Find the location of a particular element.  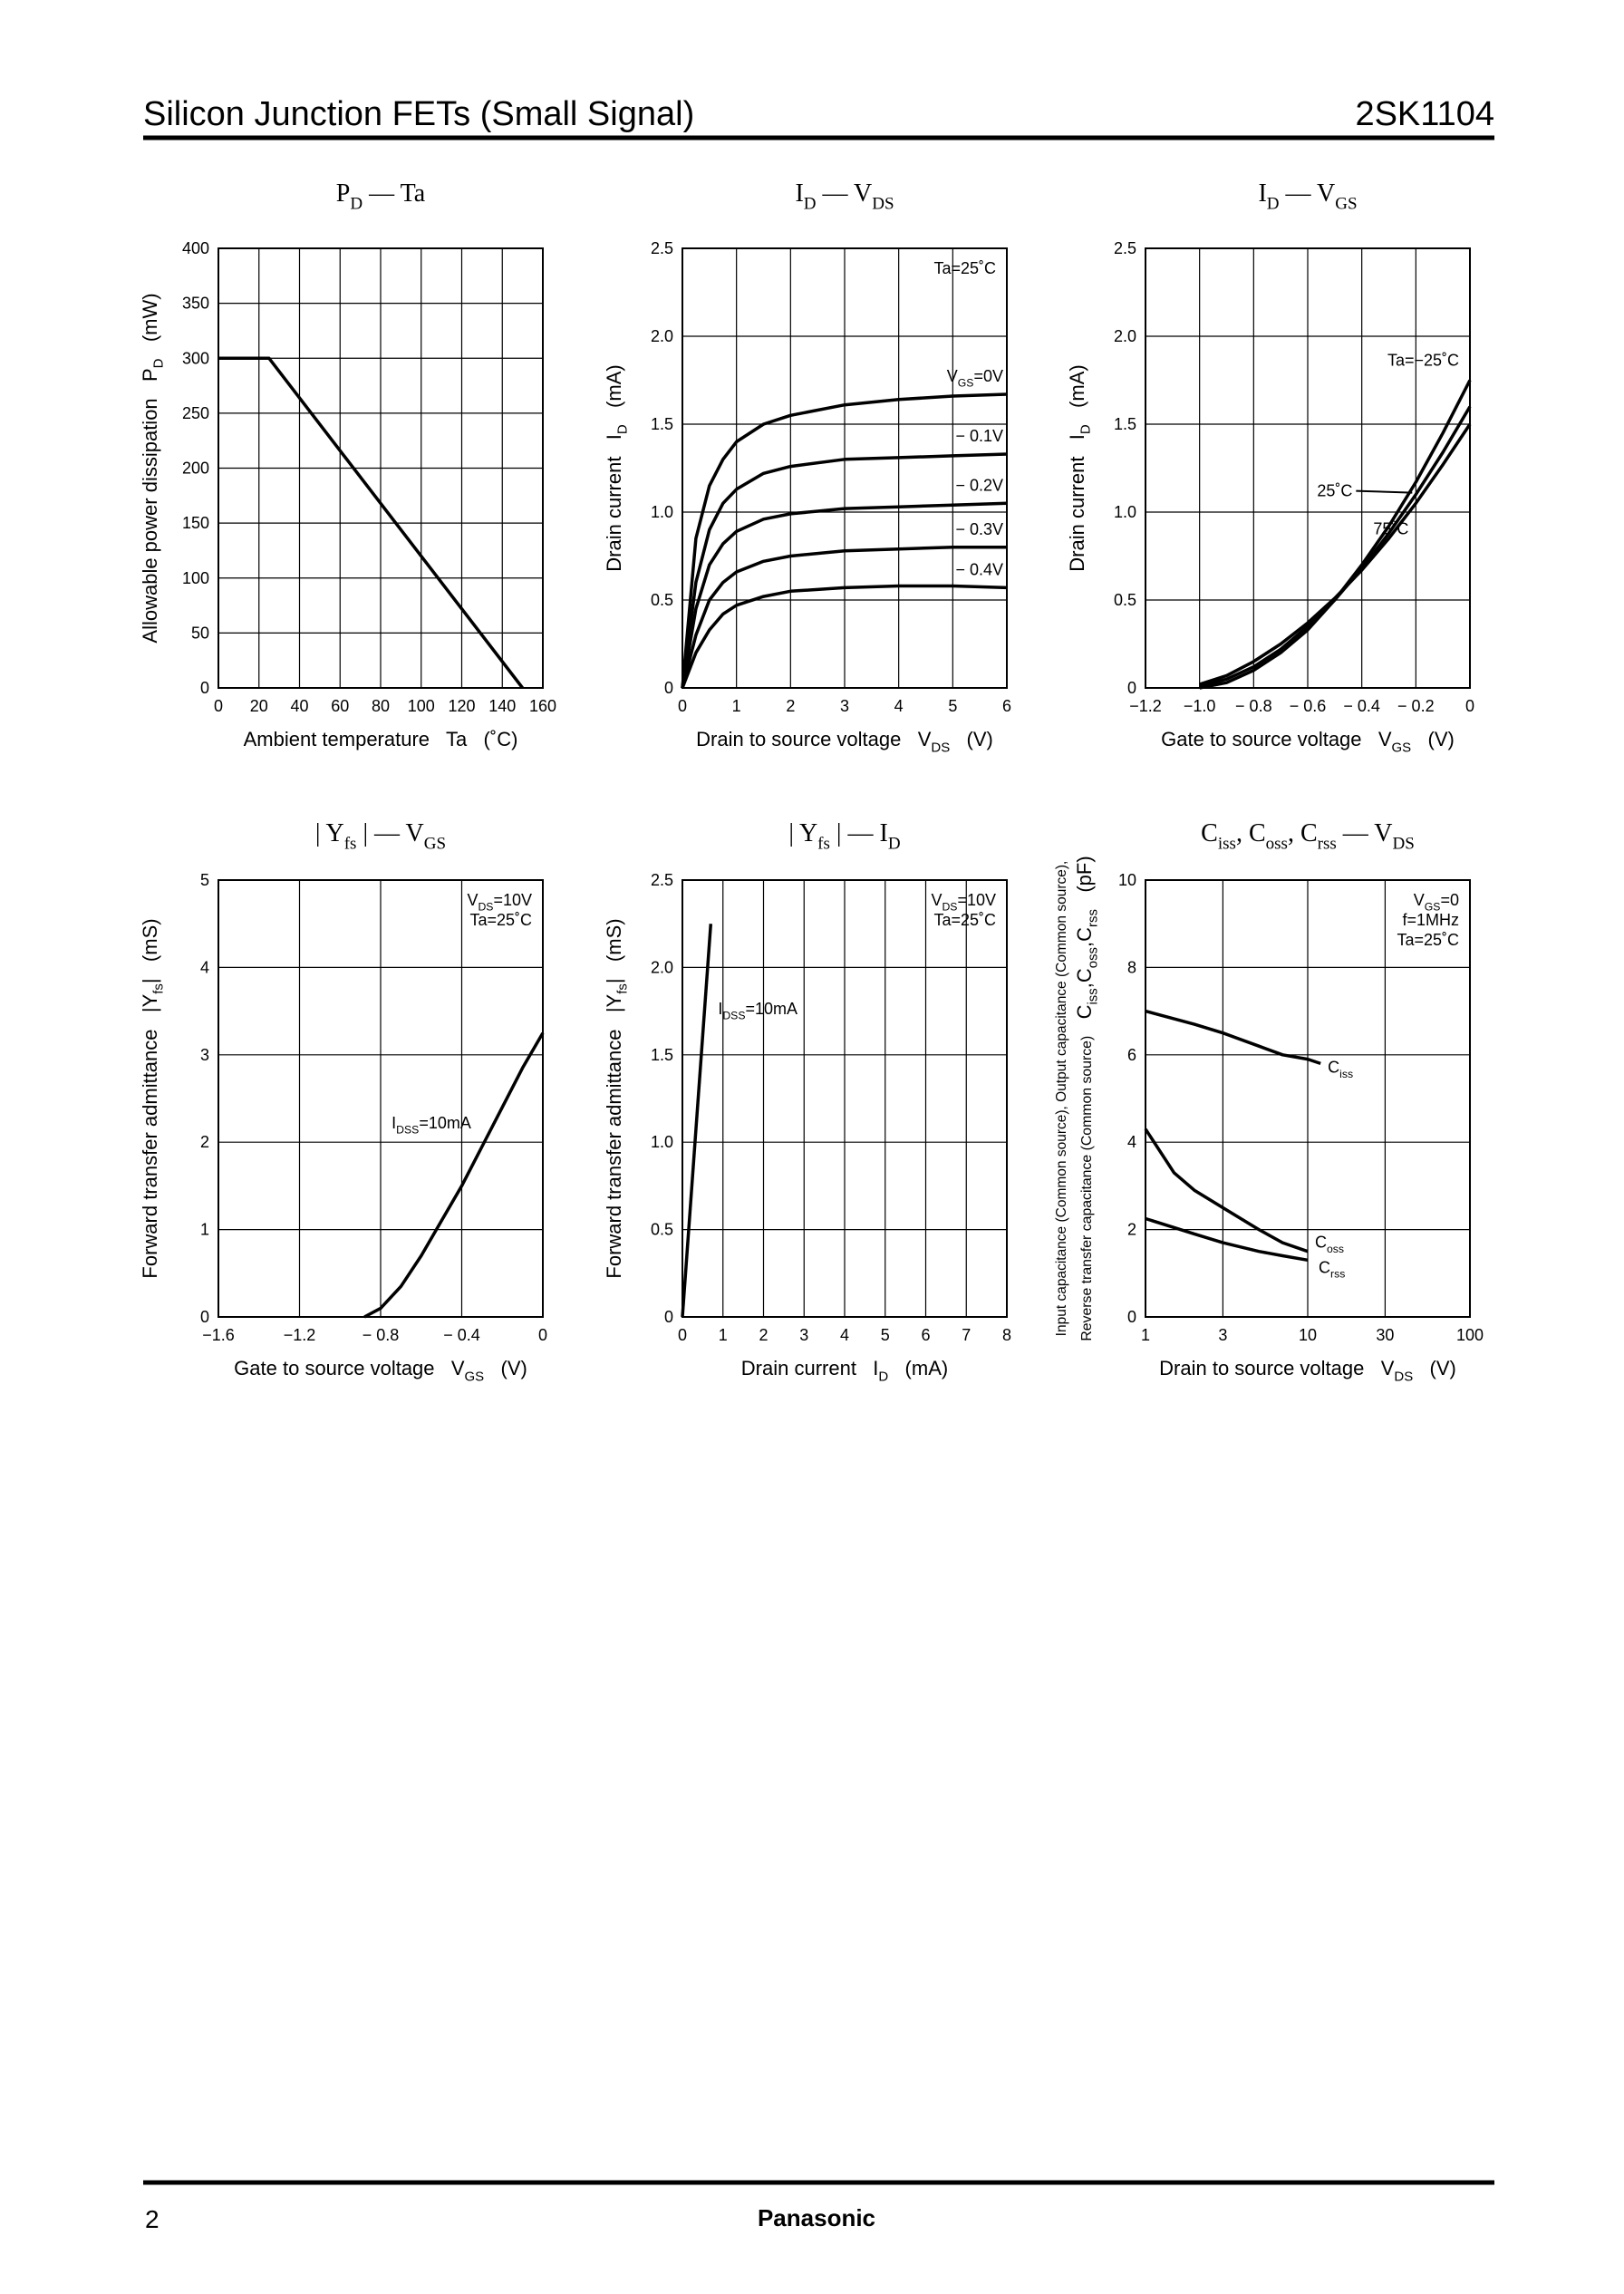

series-label: Ciss is located at coordinates (1340, 1068).